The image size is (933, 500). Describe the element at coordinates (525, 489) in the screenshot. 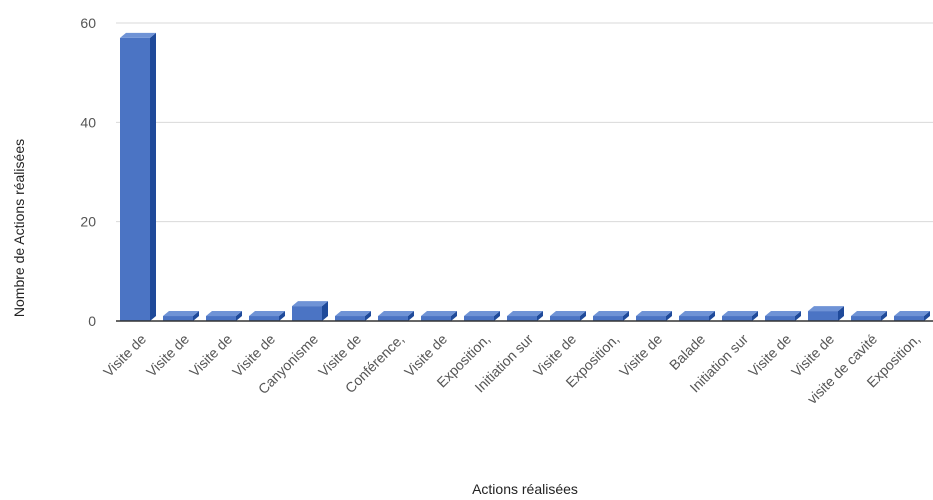

I see `x-axis-title: Actions réalisées` at that location.